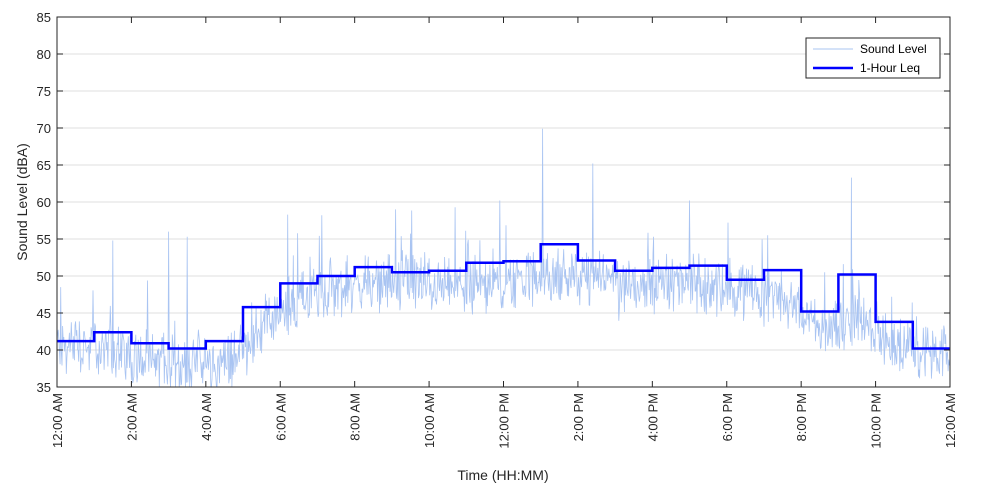 The height and width of the screenshot is (500, 1000). Describe the element at coordinates (44, 17) in the screenshot. I see `y-tick-label: 85` at that location.